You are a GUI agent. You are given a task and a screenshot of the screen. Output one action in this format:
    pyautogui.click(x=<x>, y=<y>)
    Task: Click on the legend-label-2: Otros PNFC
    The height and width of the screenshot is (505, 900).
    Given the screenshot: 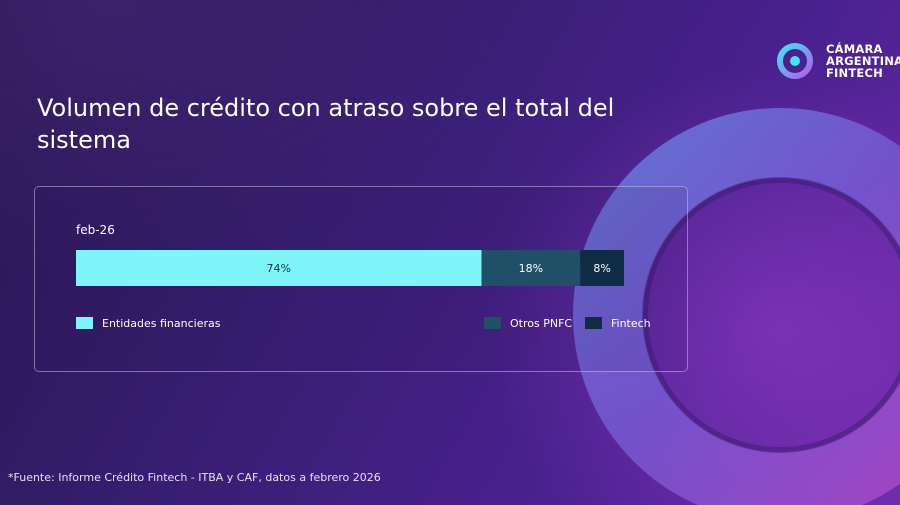 What is the action you would take?
    pyautogui.click(x=541, y=323)
    